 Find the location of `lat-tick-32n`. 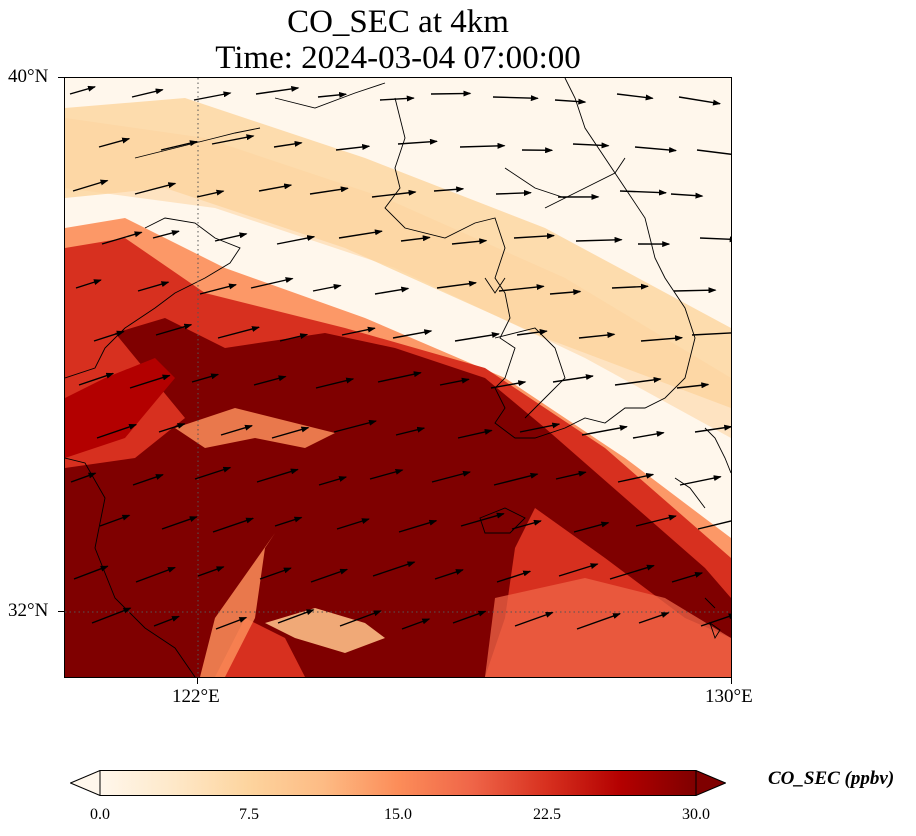

lat-tick-32n is located at coordinates (61, 611).